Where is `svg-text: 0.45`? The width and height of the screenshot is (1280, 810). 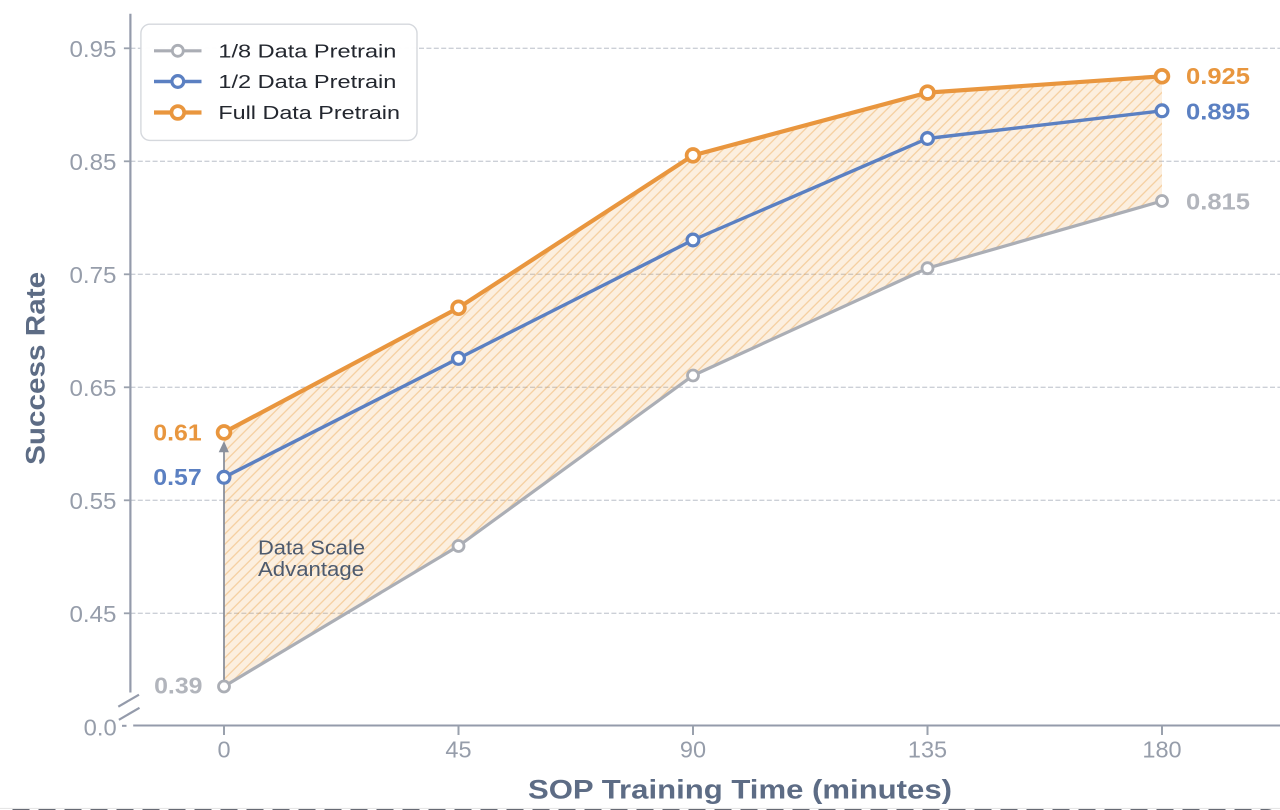
svg-text: 0.45 is located at coordinates (93, 614).